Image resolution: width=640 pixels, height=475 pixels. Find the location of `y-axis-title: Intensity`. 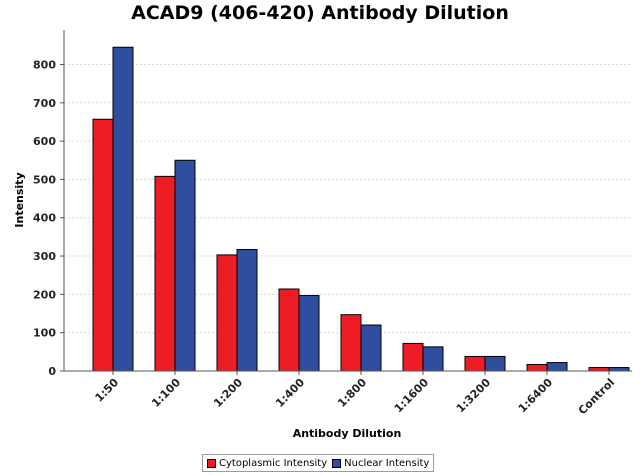

y-axis-title: Intensity is located at coordinates (19, 199).